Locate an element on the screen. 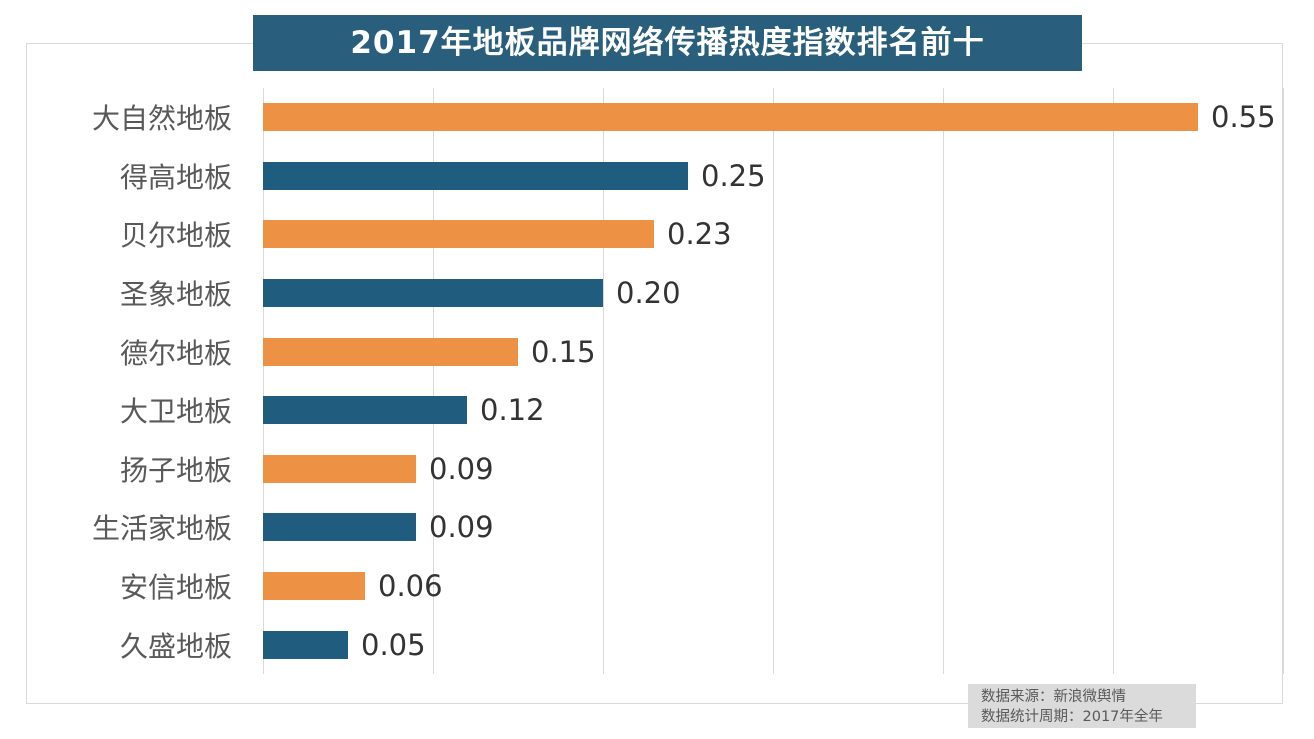 Image resolution: width=1314 pixels, height=739 pixels. value-label: 0.23 is located at coordinates (699, 234).